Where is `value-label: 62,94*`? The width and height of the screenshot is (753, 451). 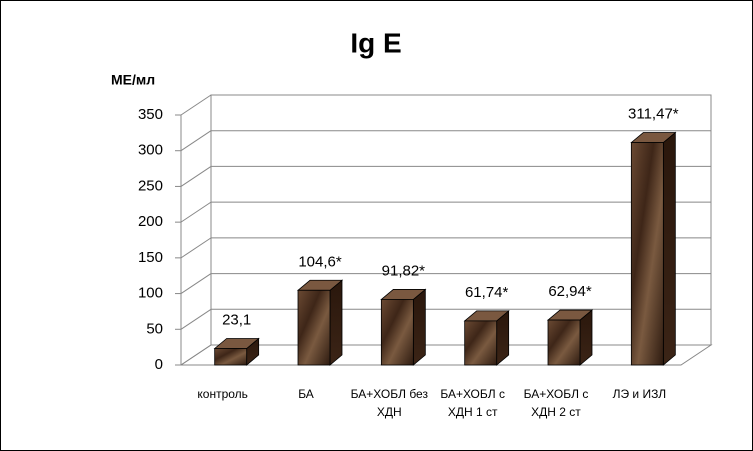
value-label: 62,94* is located at coordinates (570, 291).